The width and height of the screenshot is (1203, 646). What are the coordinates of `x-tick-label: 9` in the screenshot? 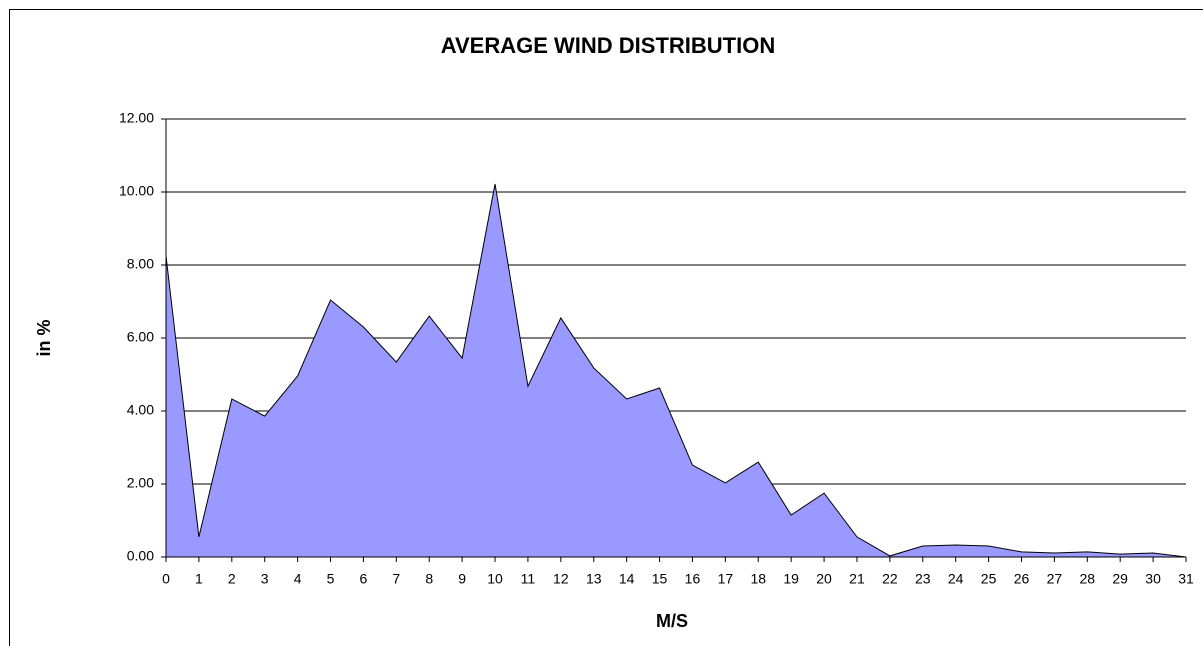 It's located at (462, 579).